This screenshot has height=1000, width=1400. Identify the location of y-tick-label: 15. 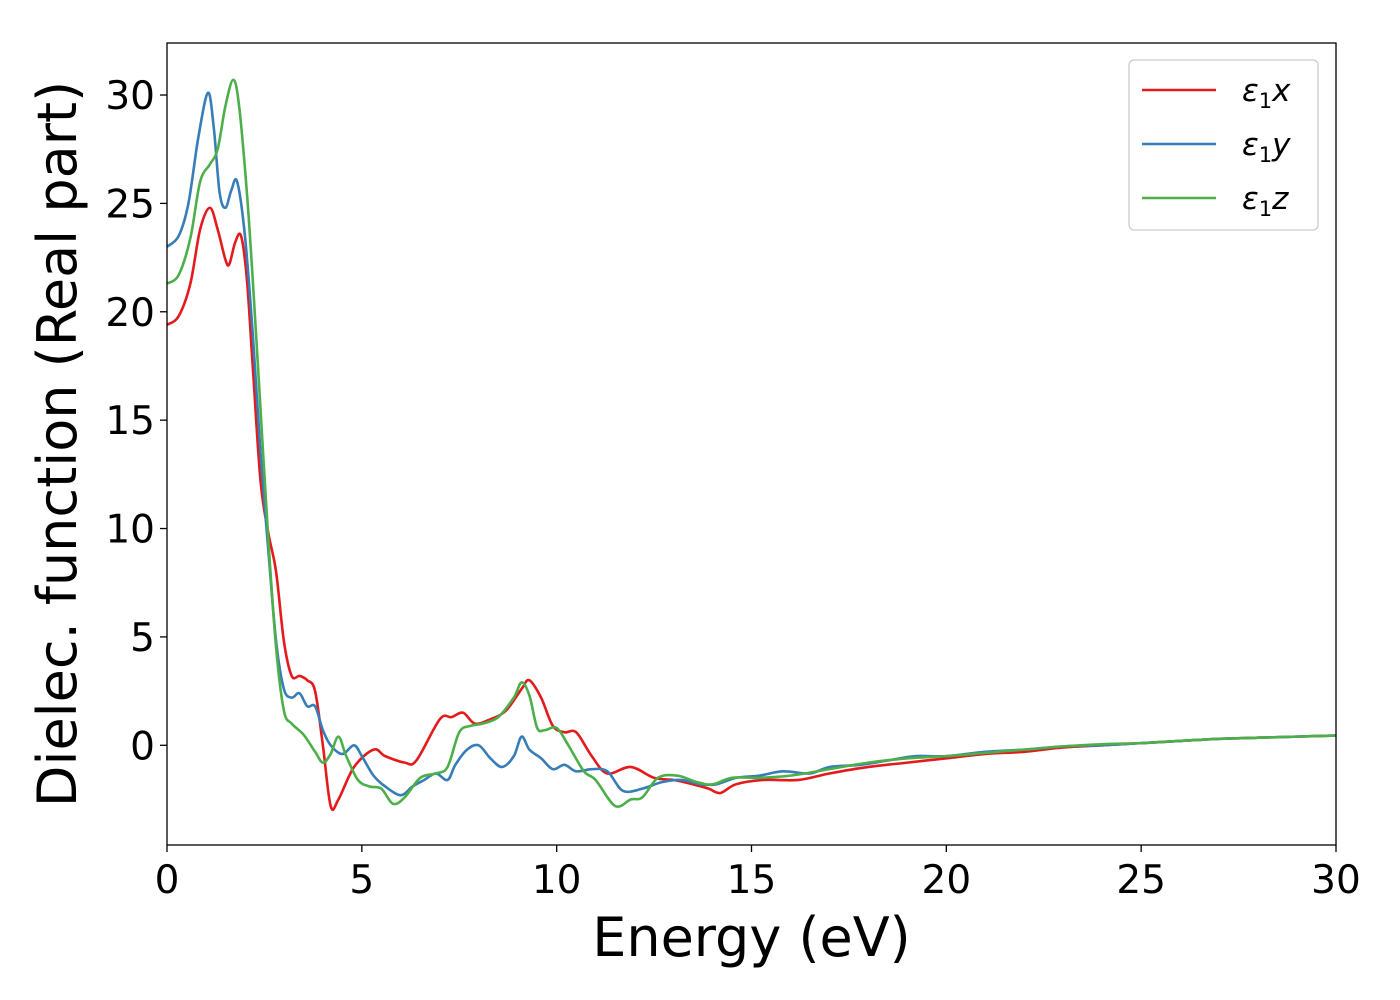
(130, 421).